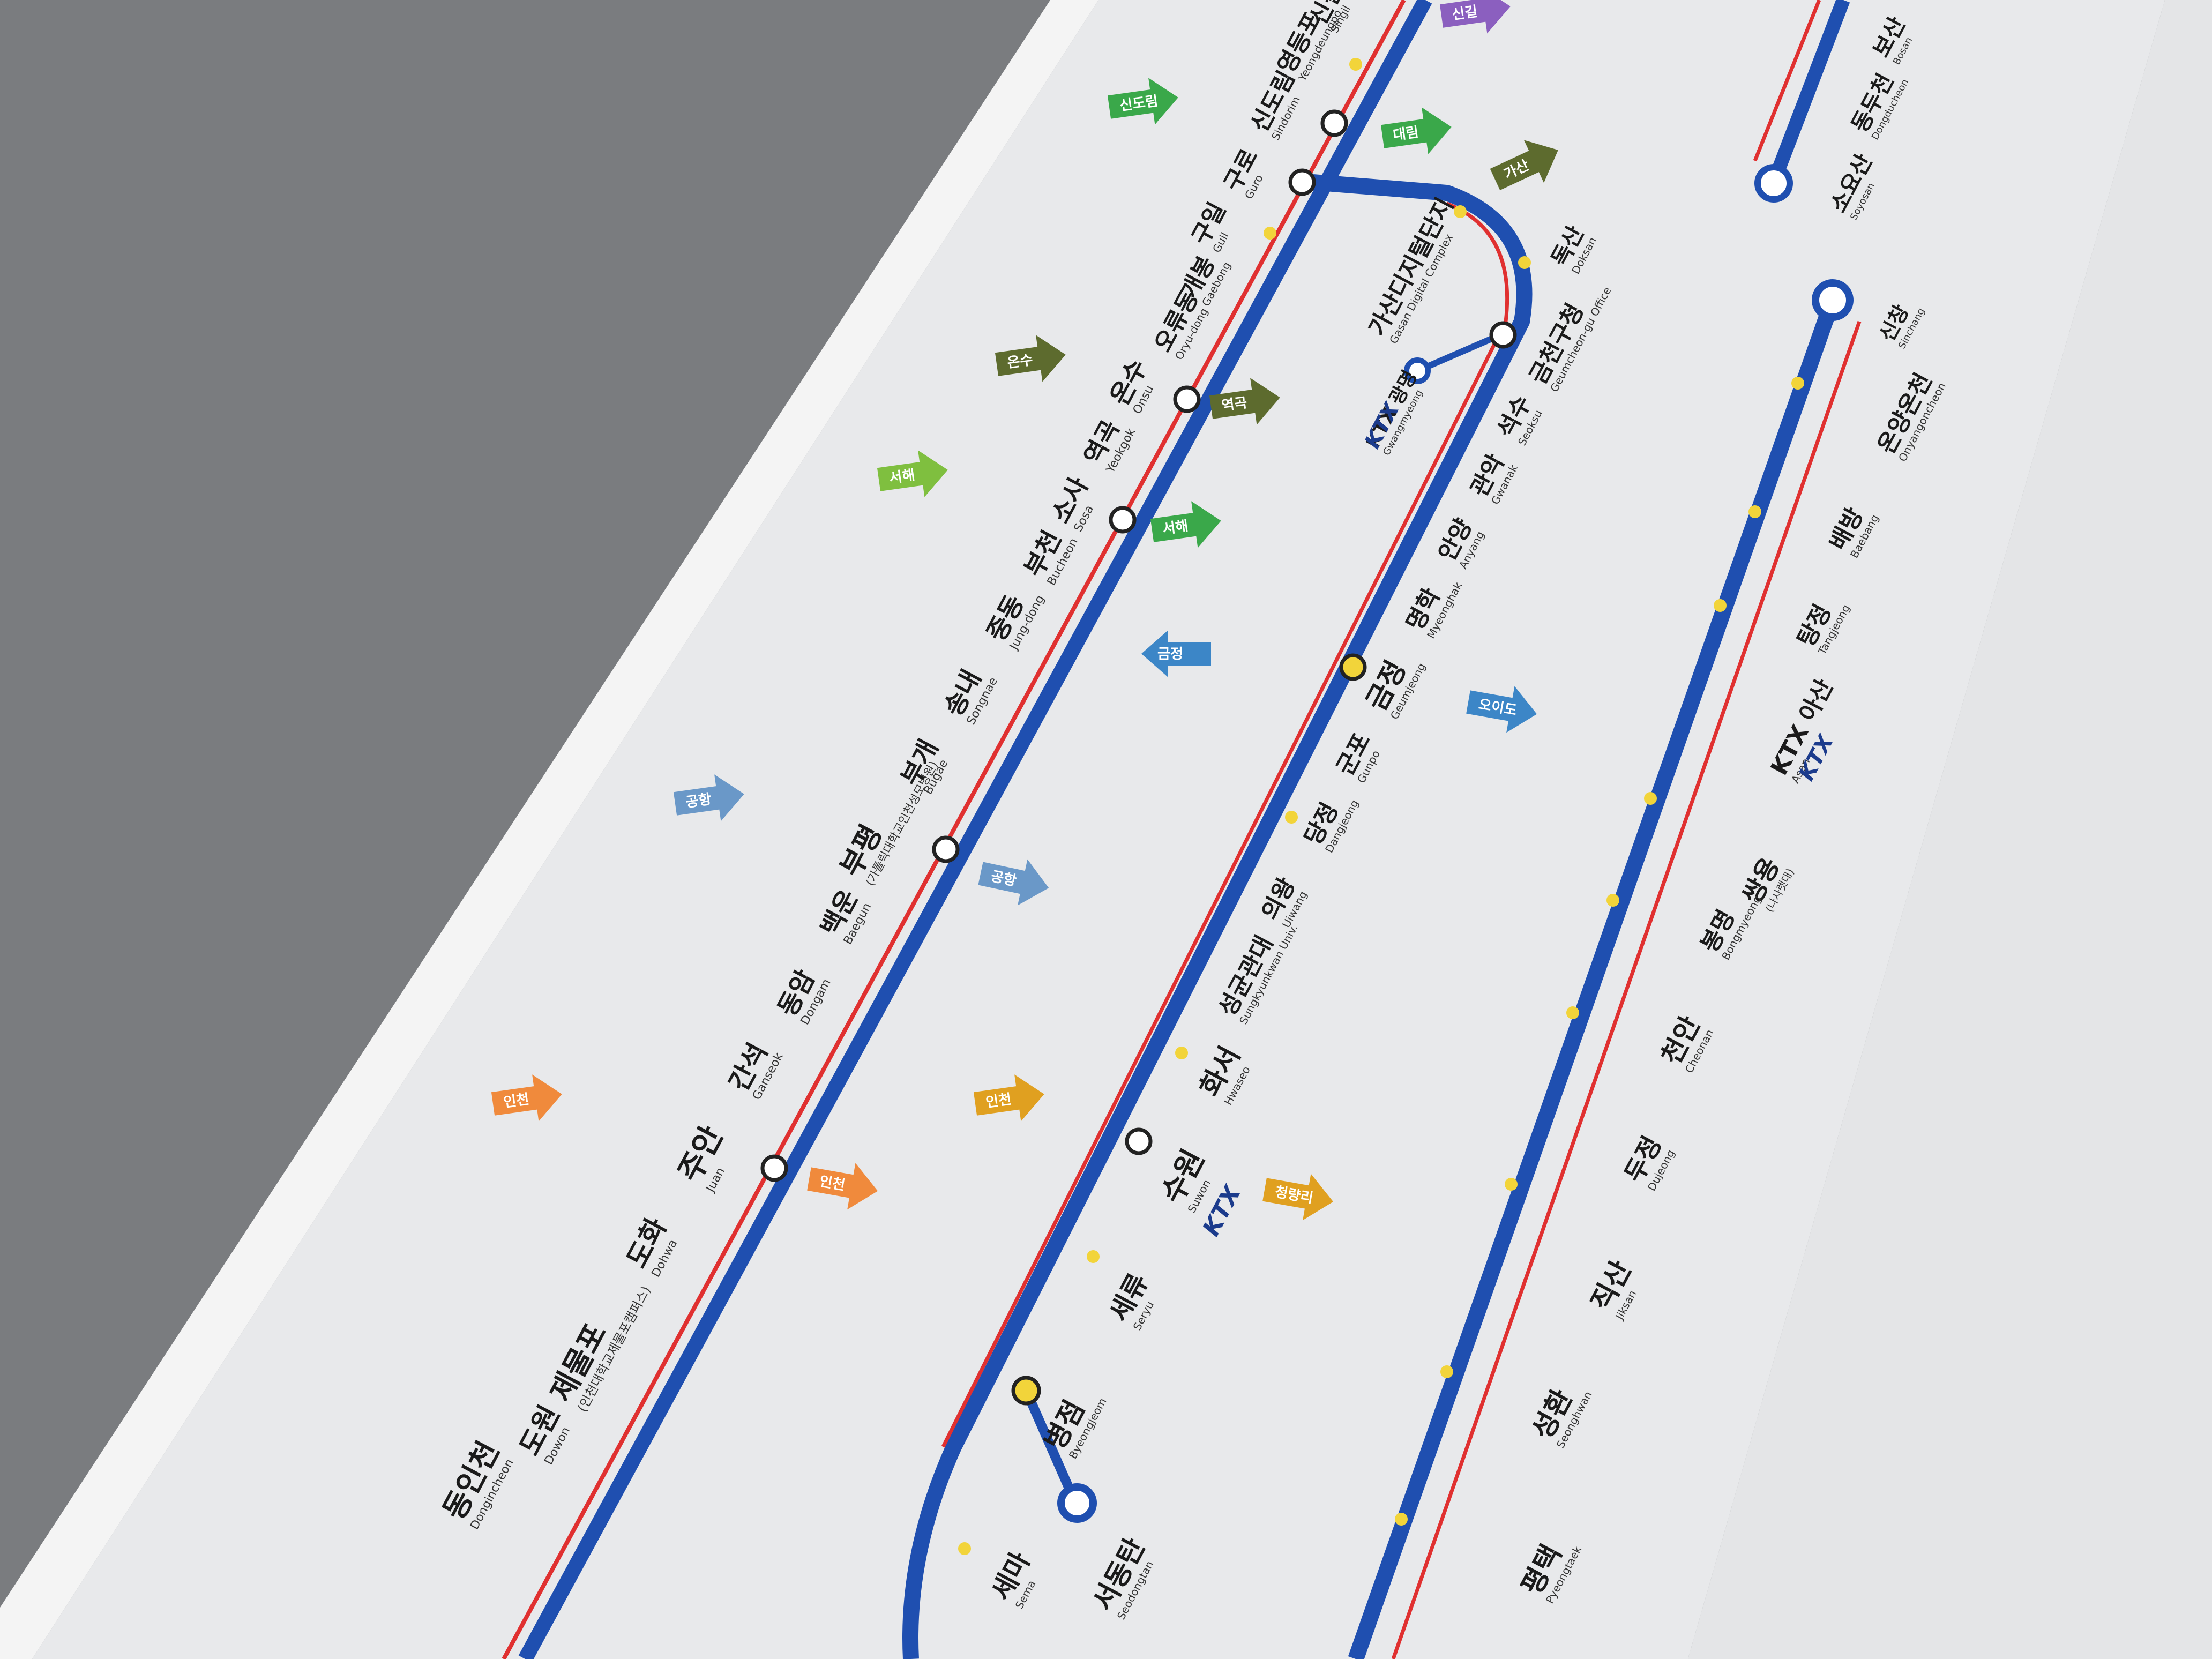 This screenshot has width=2212, height=1659. Describe the element at coordinates (1406, 134) in the screenshot. I see `transfer-arrow-label: 대림` at that location.